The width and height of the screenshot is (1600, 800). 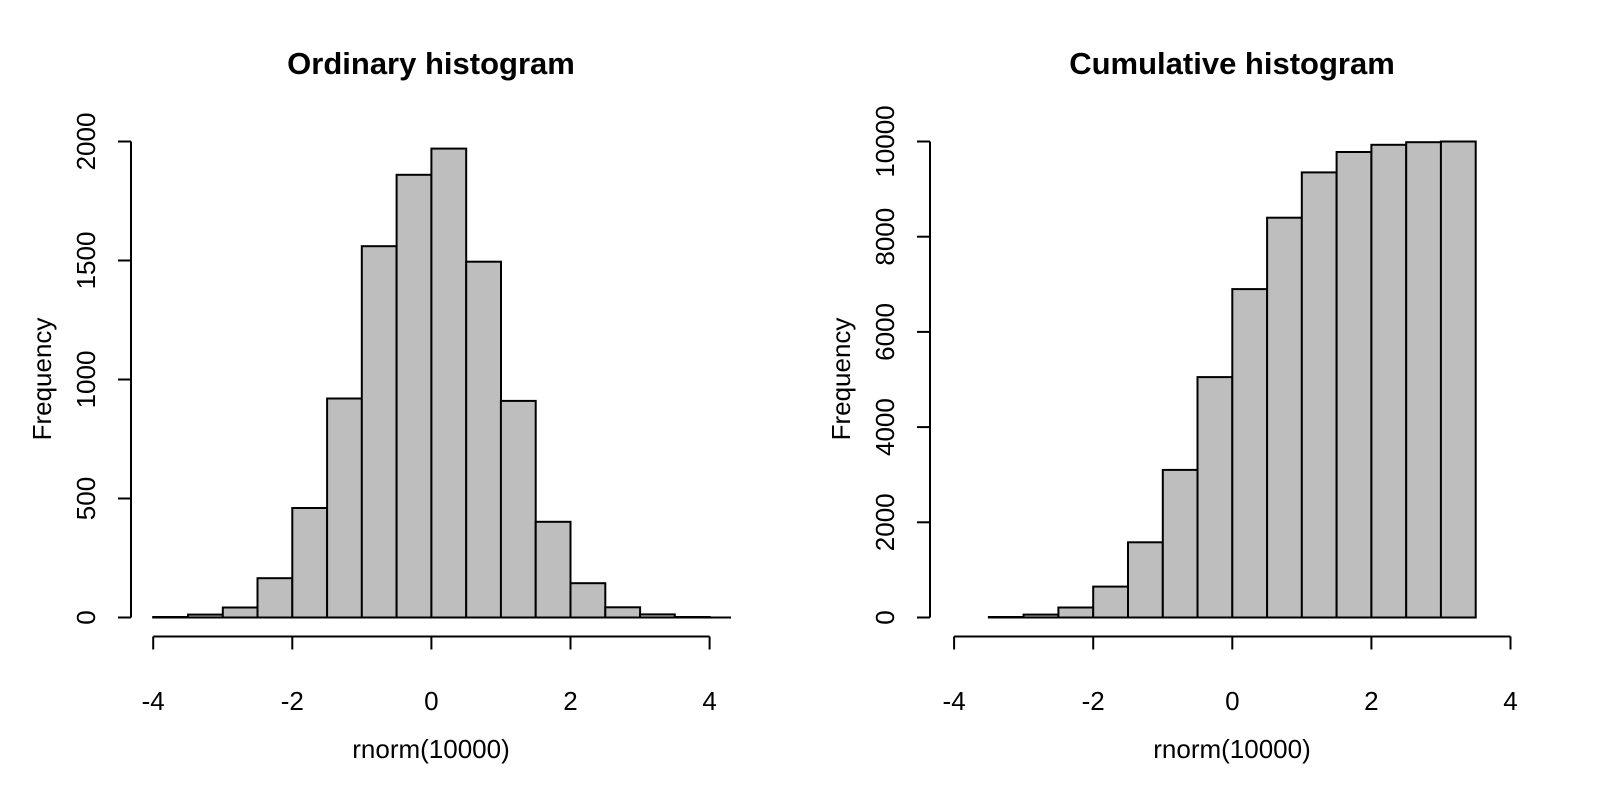 I want to click on chart-title: Ordinary histogram, so click(x=431, y=63).